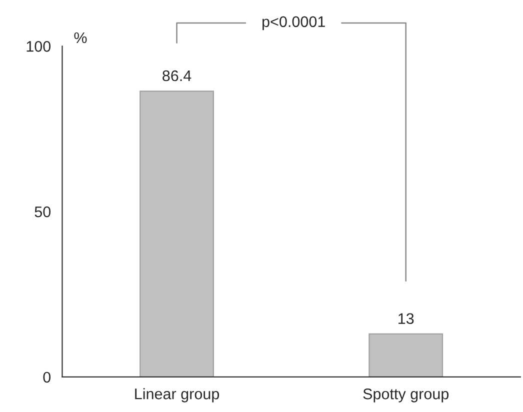 The image size is (523, 412). Describe the element at coordinates (177, 76) in the screenshot. I see `data-label: 86.4` at that location.